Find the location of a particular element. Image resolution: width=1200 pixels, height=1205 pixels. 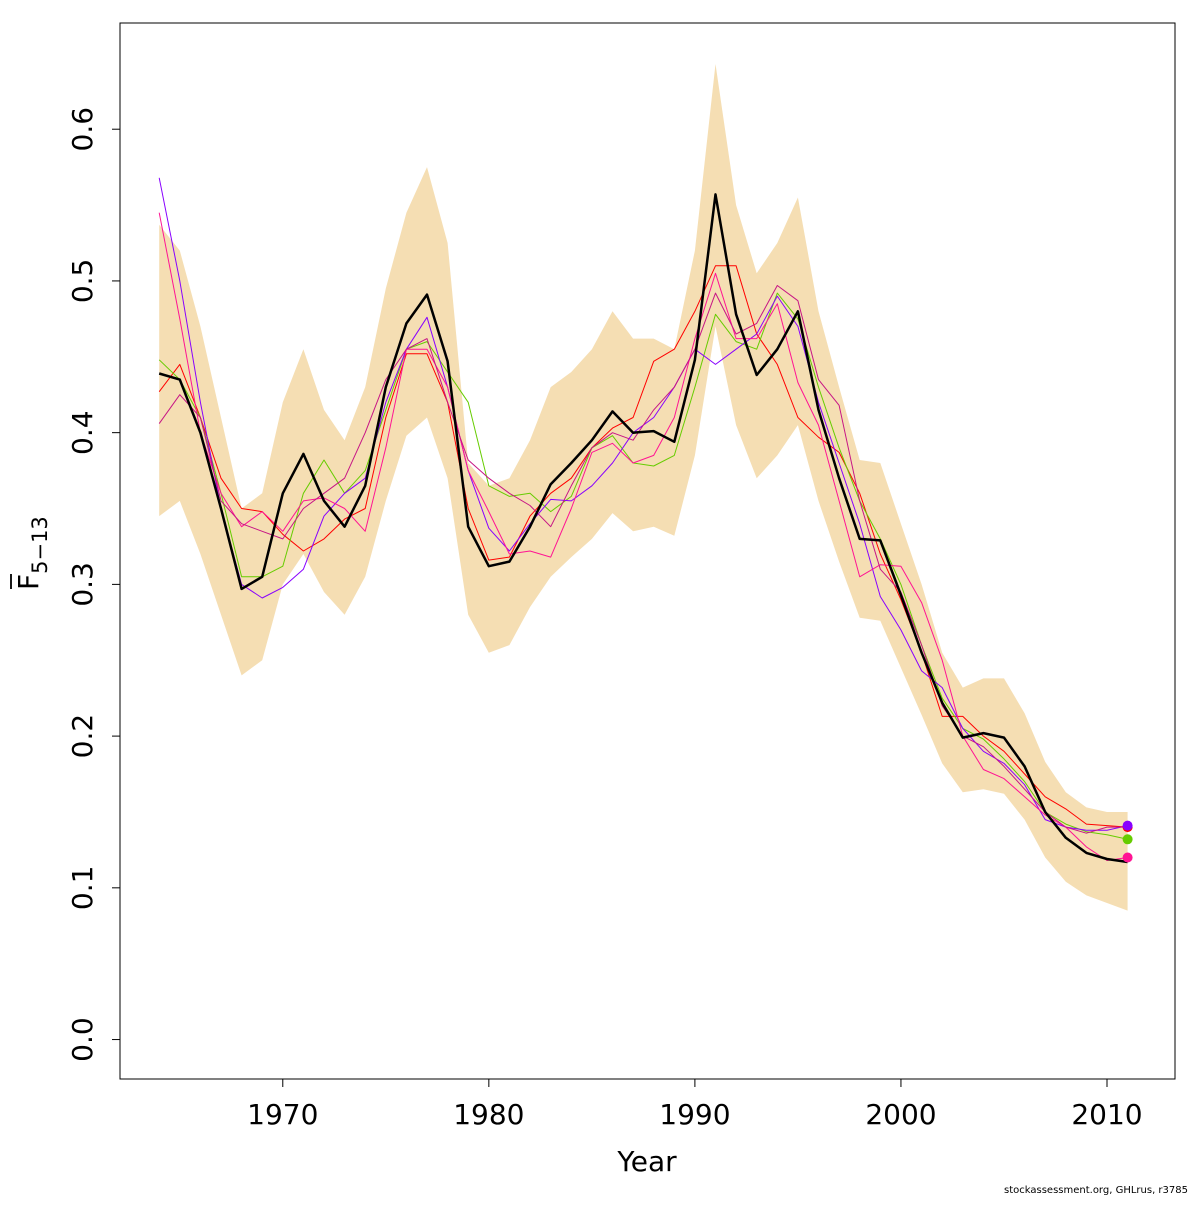

y-tick-label-3: 0.3 is located at coordinates (82, 584).